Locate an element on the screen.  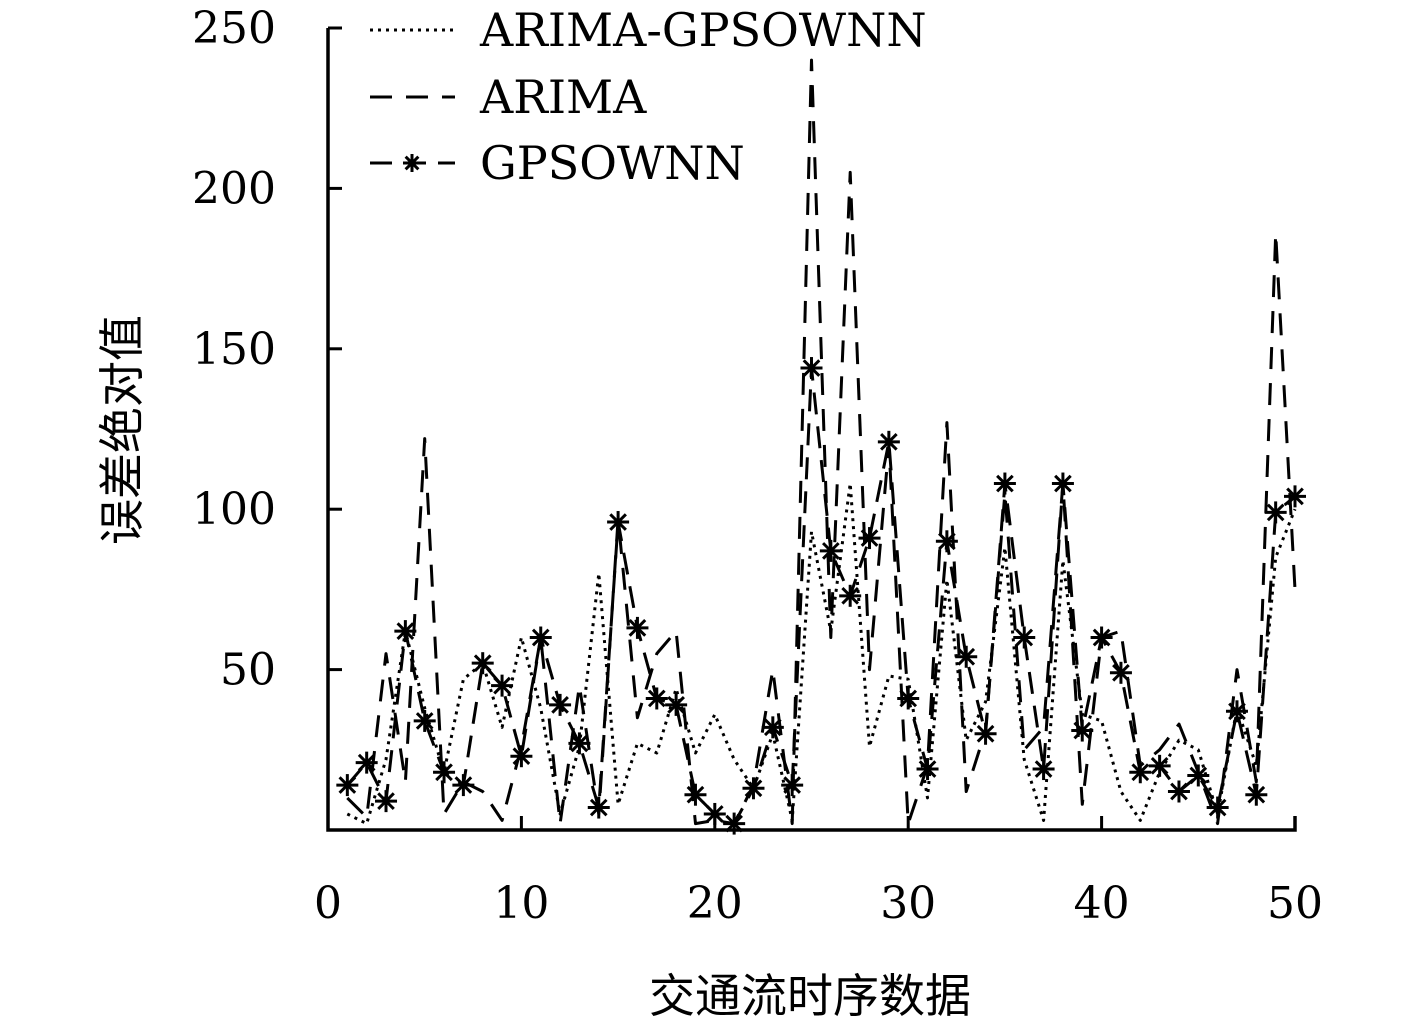
legend-label: ARIMA is located at coordinates (563, 97).